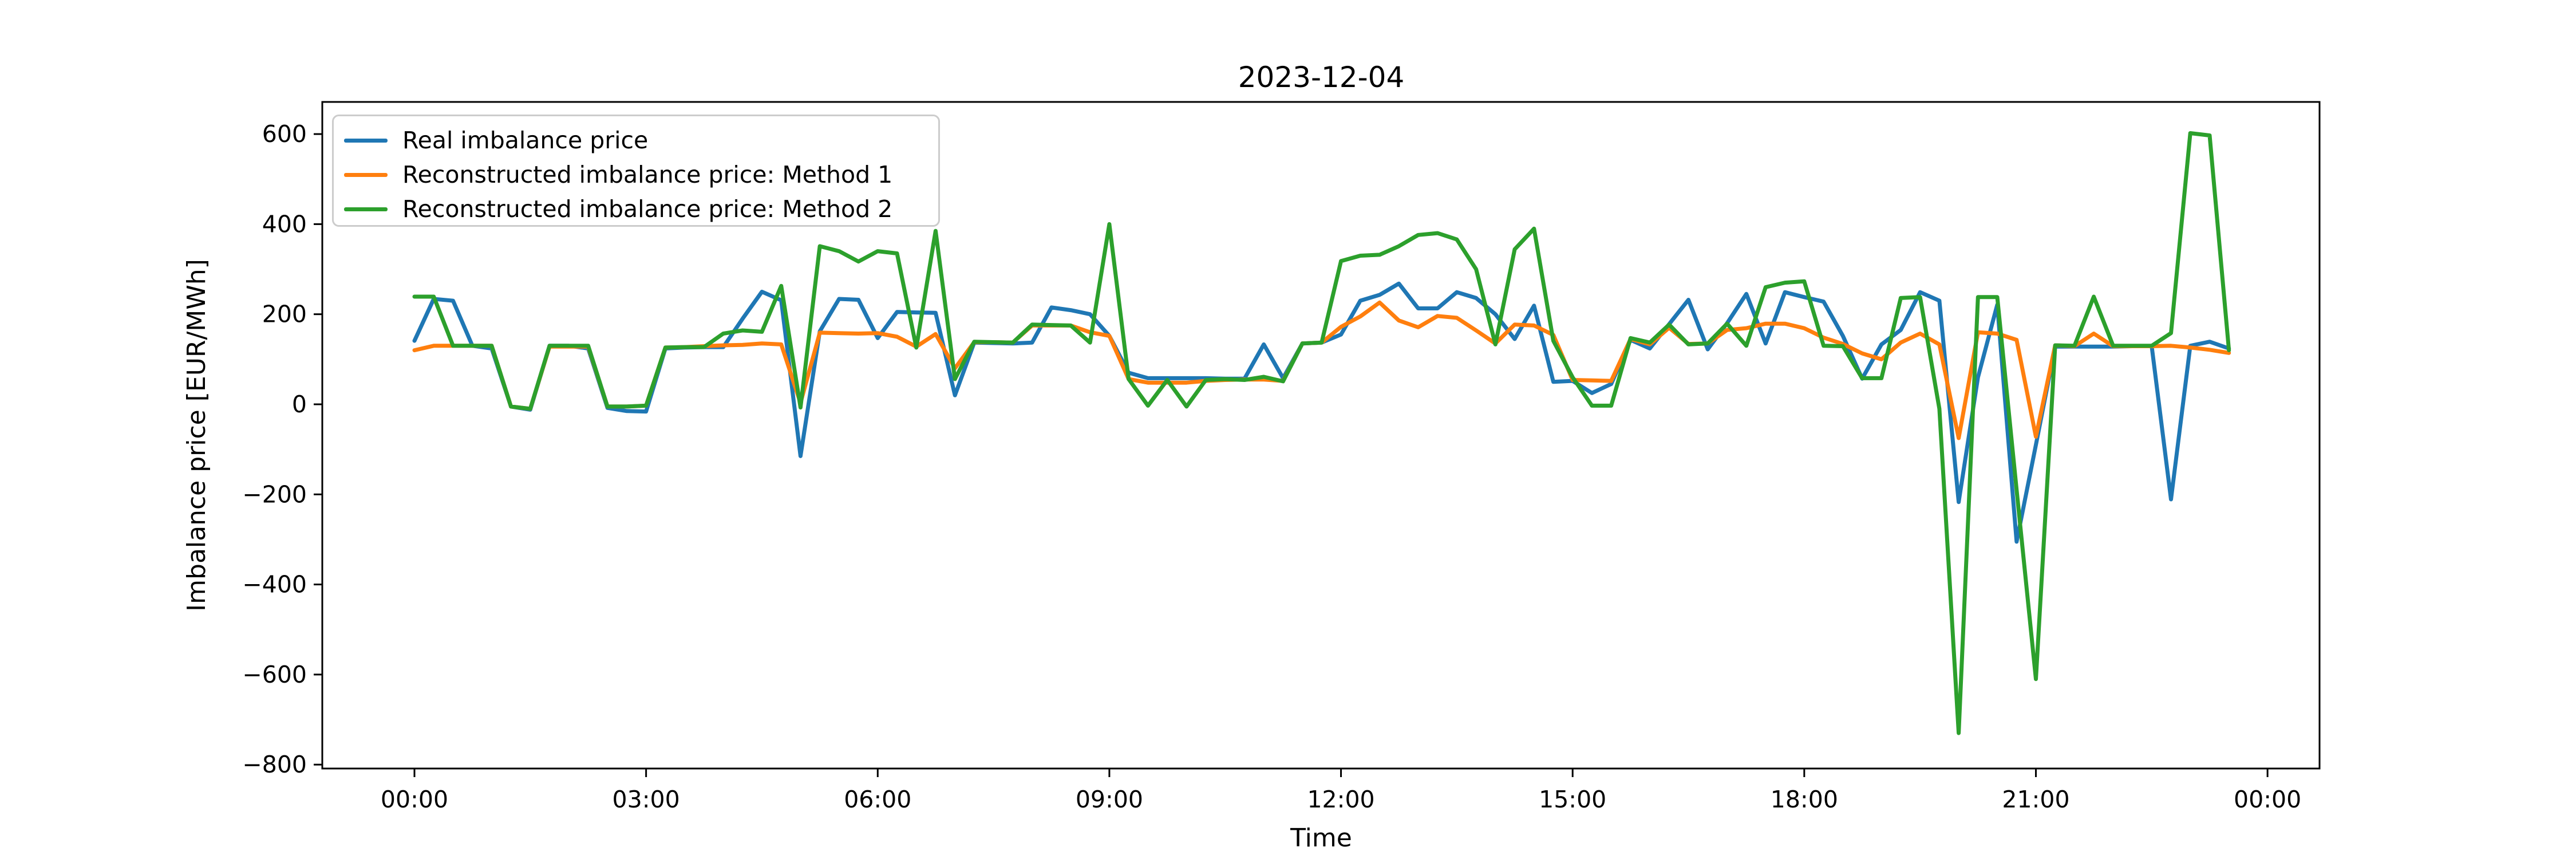 The image size is (2576, 859). Describe the element at coordinates (877, 799) in the screenshot. I see `x-tick-label: 06:00` at that location.